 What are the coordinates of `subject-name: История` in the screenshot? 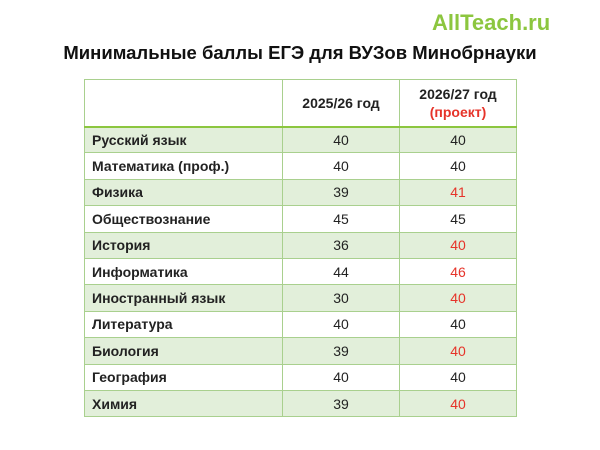 It's located at (183, 245).